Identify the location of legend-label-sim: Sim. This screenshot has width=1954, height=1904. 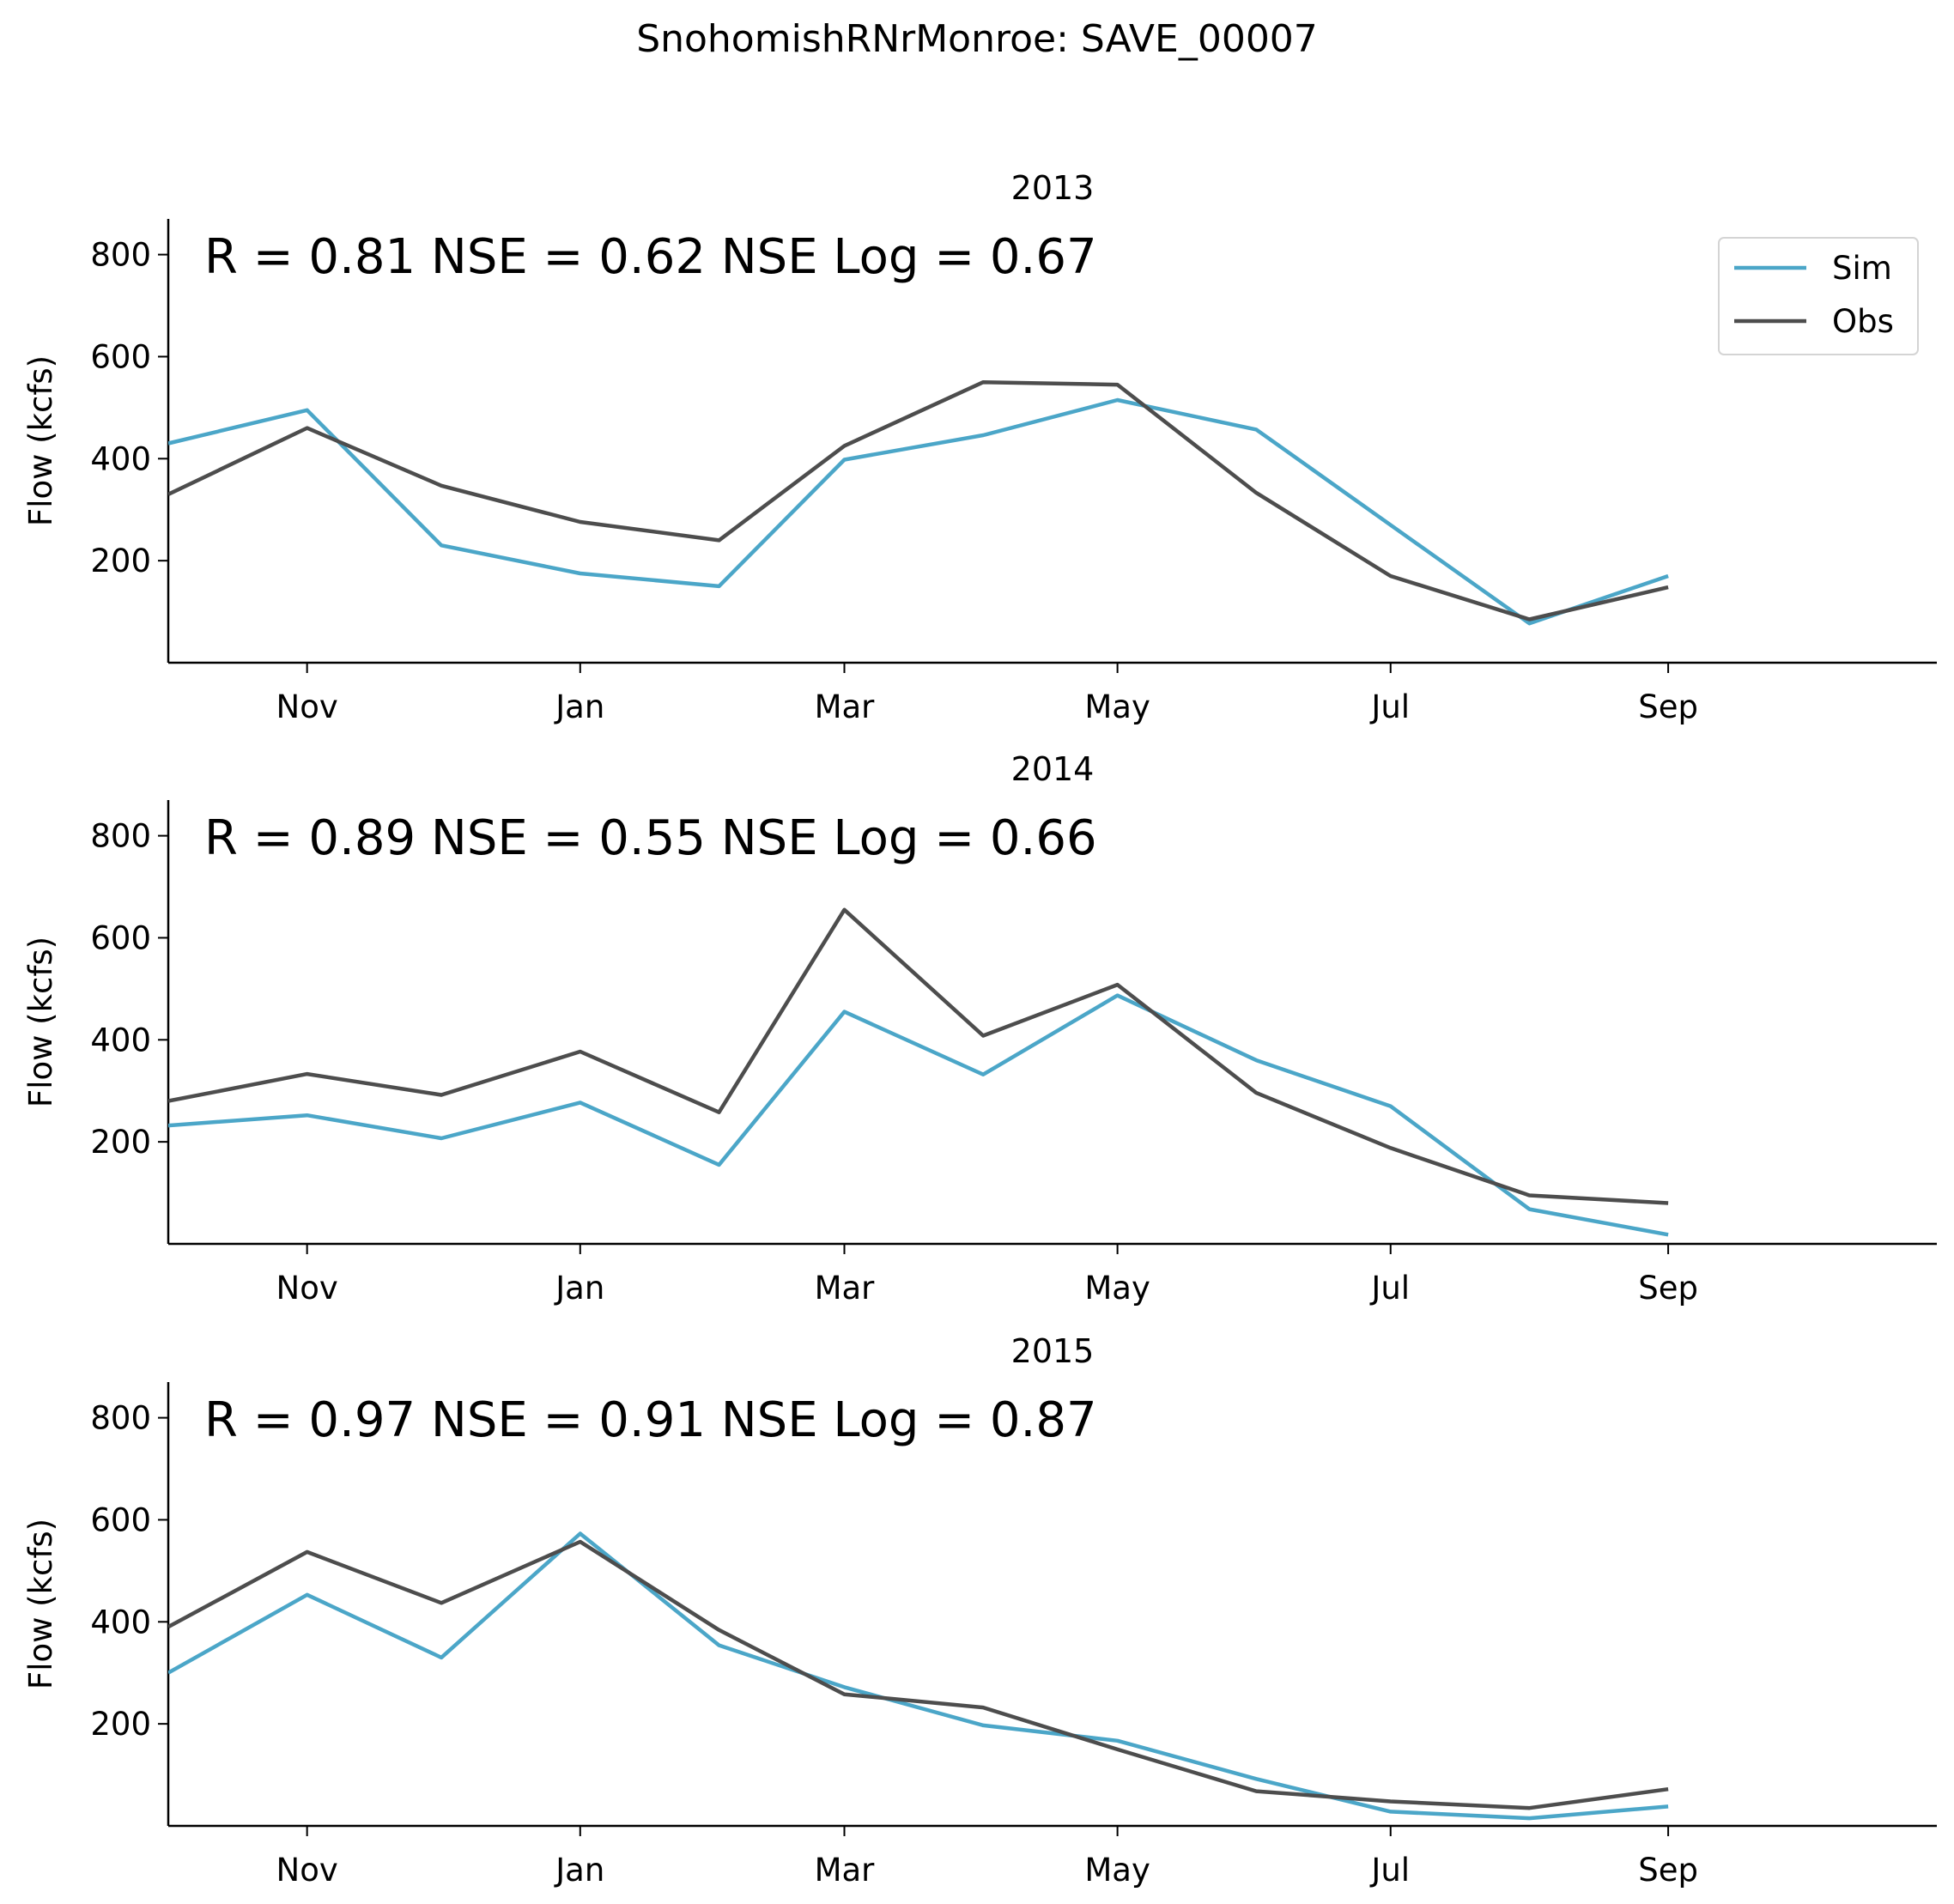
(1862, 269).